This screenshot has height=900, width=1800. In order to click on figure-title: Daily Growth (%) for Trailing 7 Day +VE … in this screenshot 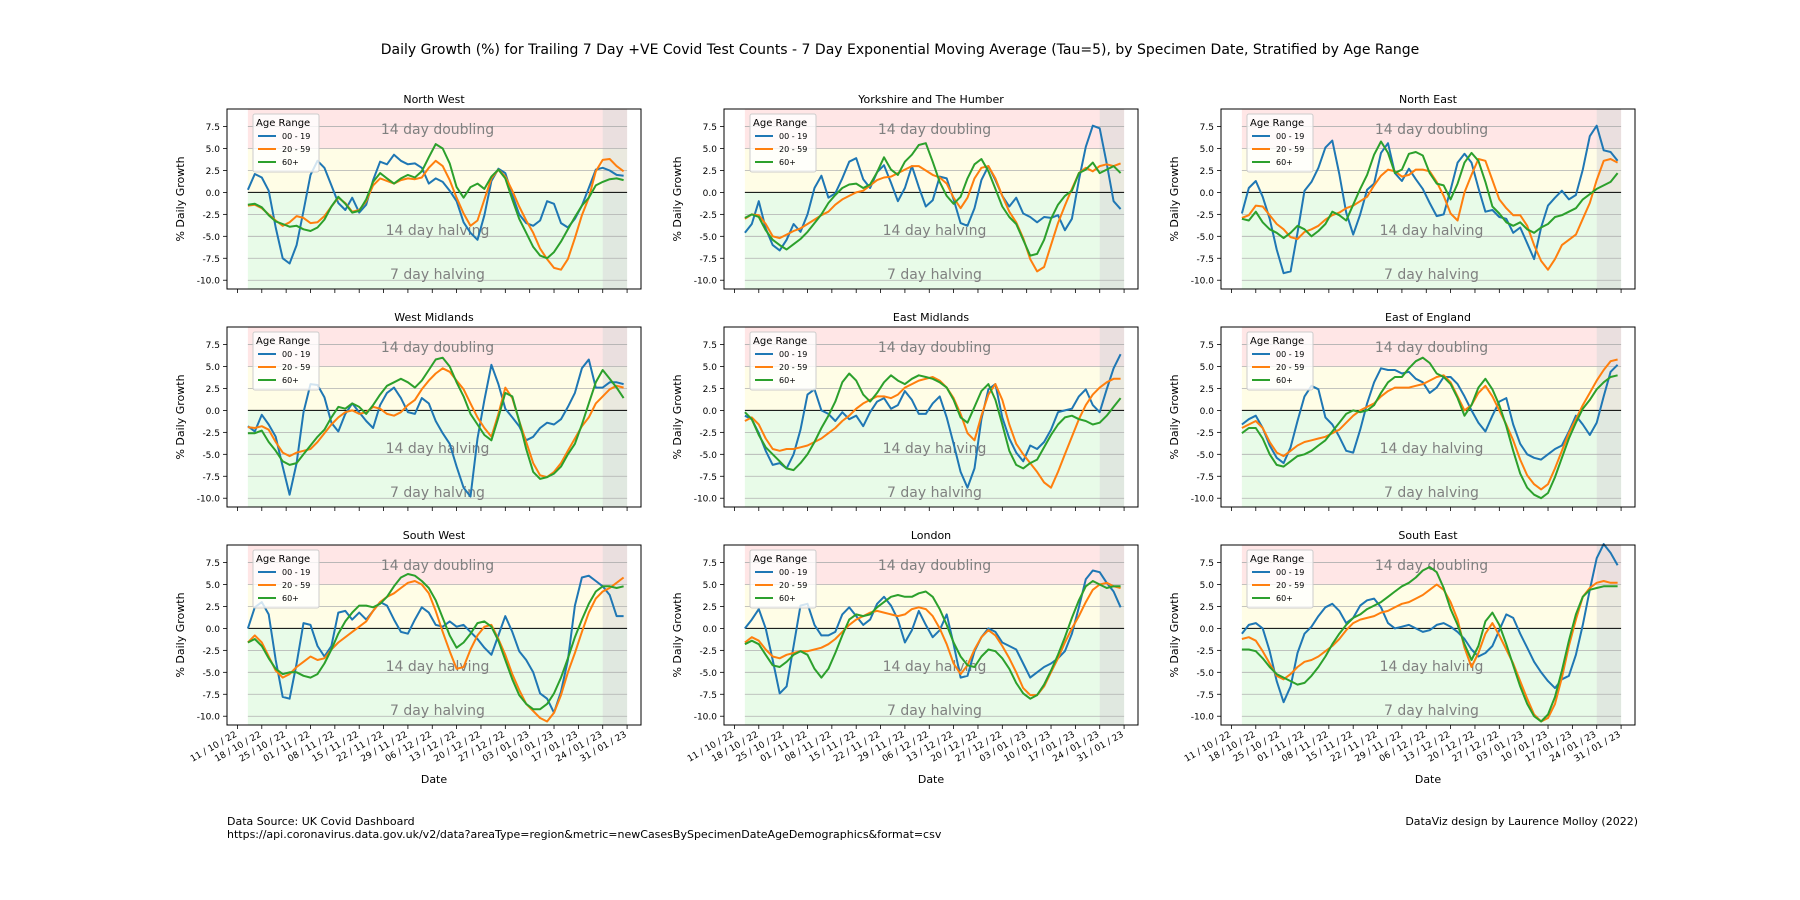, I will do `click(900, 50)`.